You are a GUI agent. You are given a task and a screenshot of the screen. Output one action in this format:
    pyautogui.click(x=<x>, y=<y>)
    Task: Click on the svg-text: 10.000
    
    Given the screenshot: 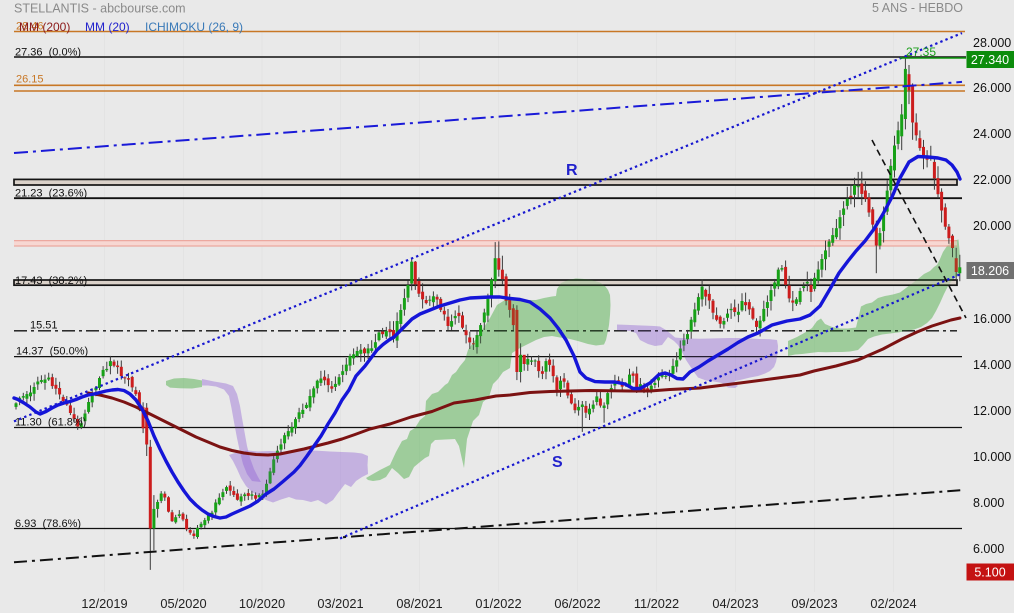 What is the action you would take?
    pyautogui.click(x=992, y=457)
    